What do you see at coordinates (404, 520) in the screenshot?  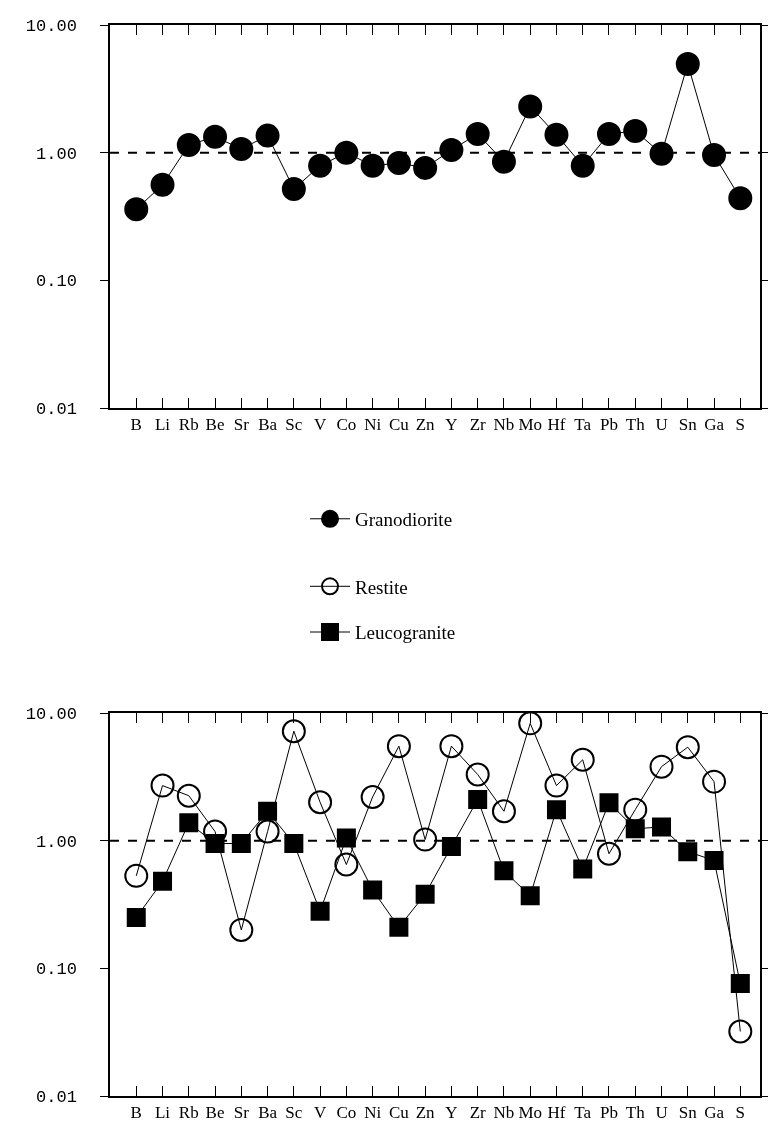 I see `legend-label: Granodiorite` at bounding box center [404, 520].